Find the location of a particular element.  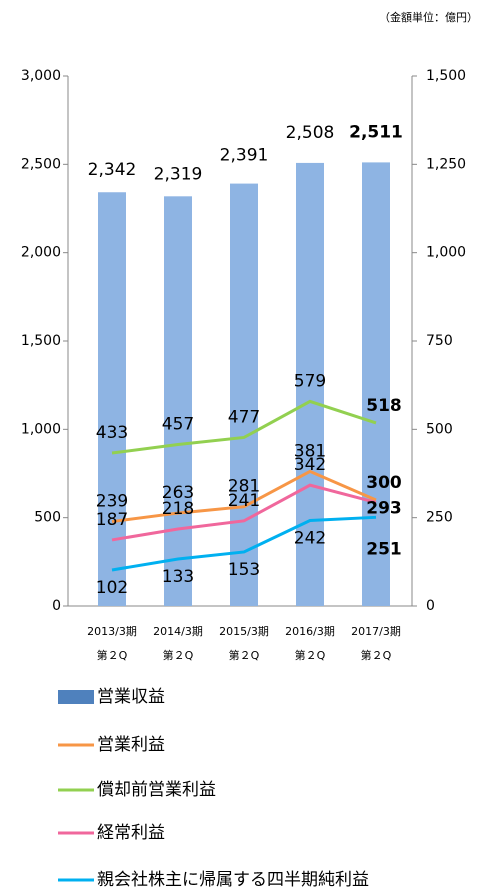

line-label: 187 is located at coordinates (112, 520).